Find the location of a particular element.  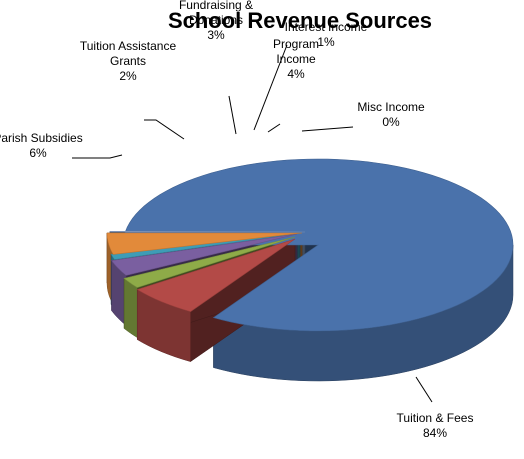

slice-tuition-assistance-grants is located at coordinates (209, 262).